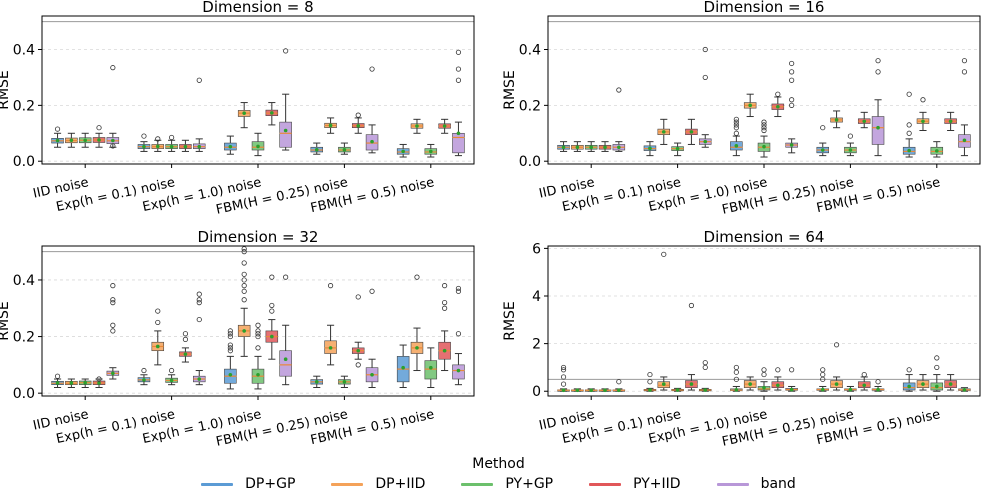 The height and width of the screenshot is (503, 997). What do you see at coordinates (347, 484) in the screenshot?
I see `legend-swatch-dp-iid` at bounding box center [347, 484].